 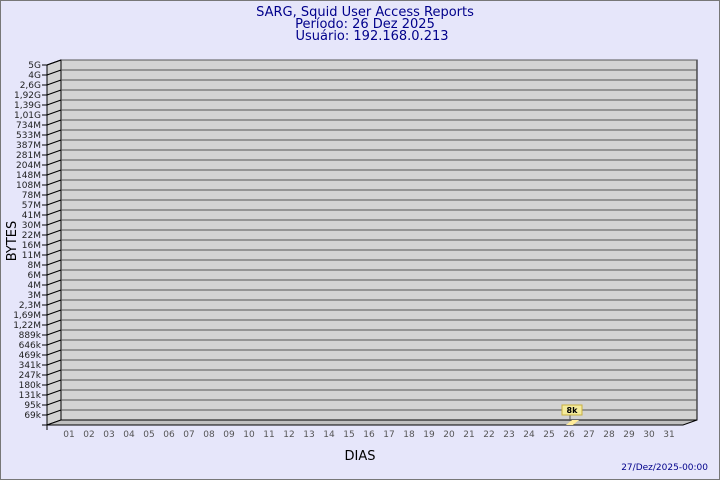 What do you see at coordinates (348, 435) in the screenshot?
I see `x-tick-label: 15` at bounding box center [348, 435].